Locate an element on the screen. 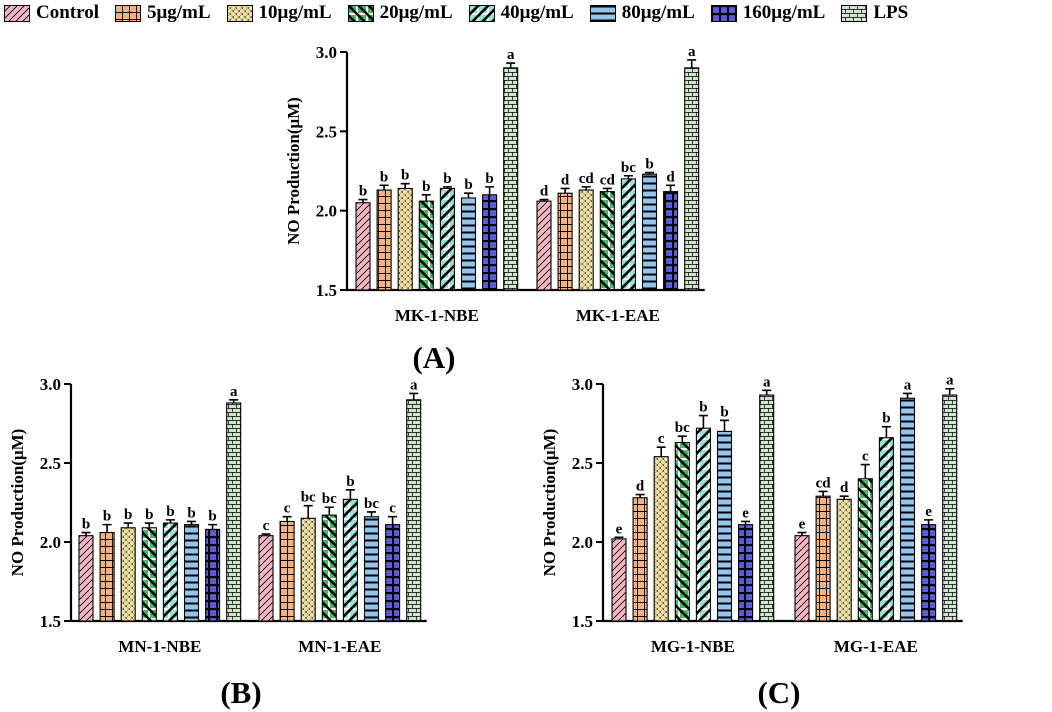 This screenshot has height=712, width=1052. significance-letter: cd is located at coordinates (608, 180).